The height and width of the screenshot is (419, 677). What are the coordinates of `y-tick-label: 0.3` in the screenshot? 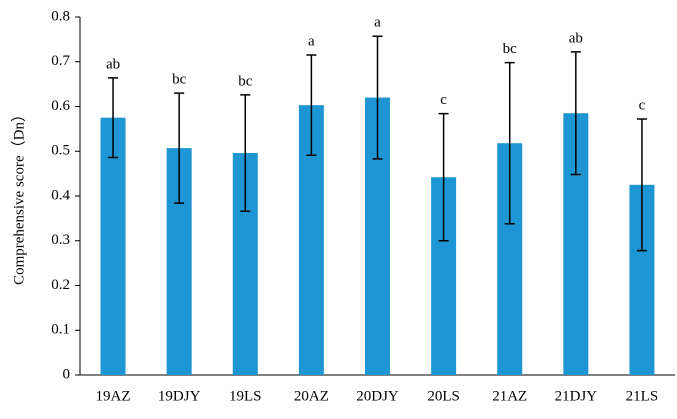 It's located at (60, 240).